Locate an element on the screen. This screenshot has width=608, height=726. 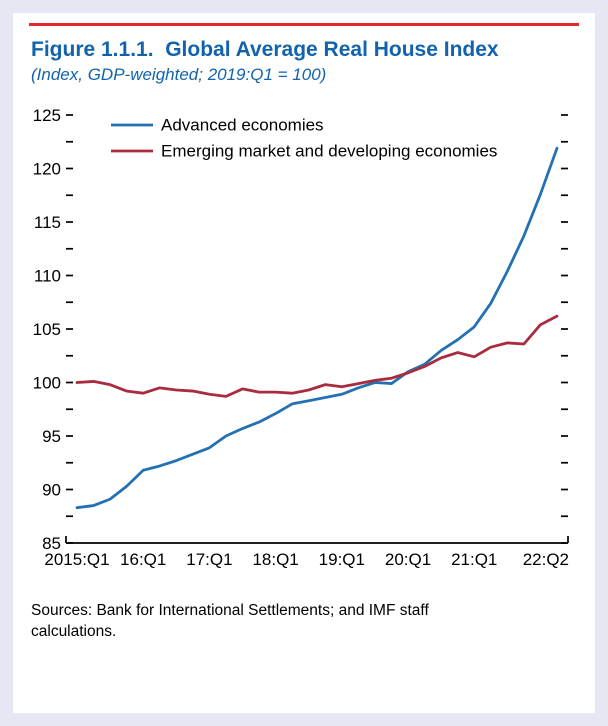
x-axis-label: 19:Q1 is located at coordinates (342, 559).